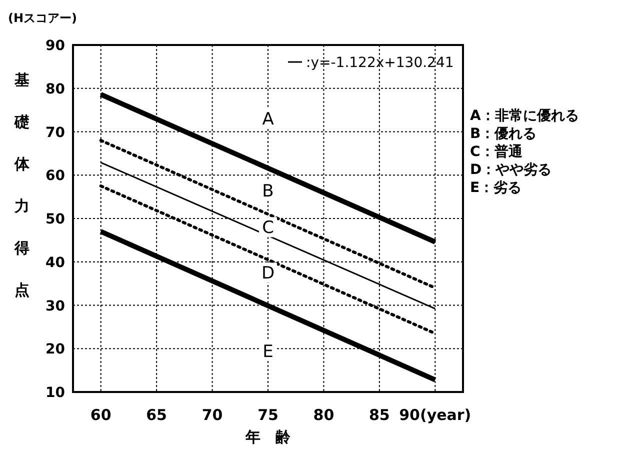 The height and width of the screenshot is (450, 619). I want to click on y-tick-label: 10, so click(56, 393).